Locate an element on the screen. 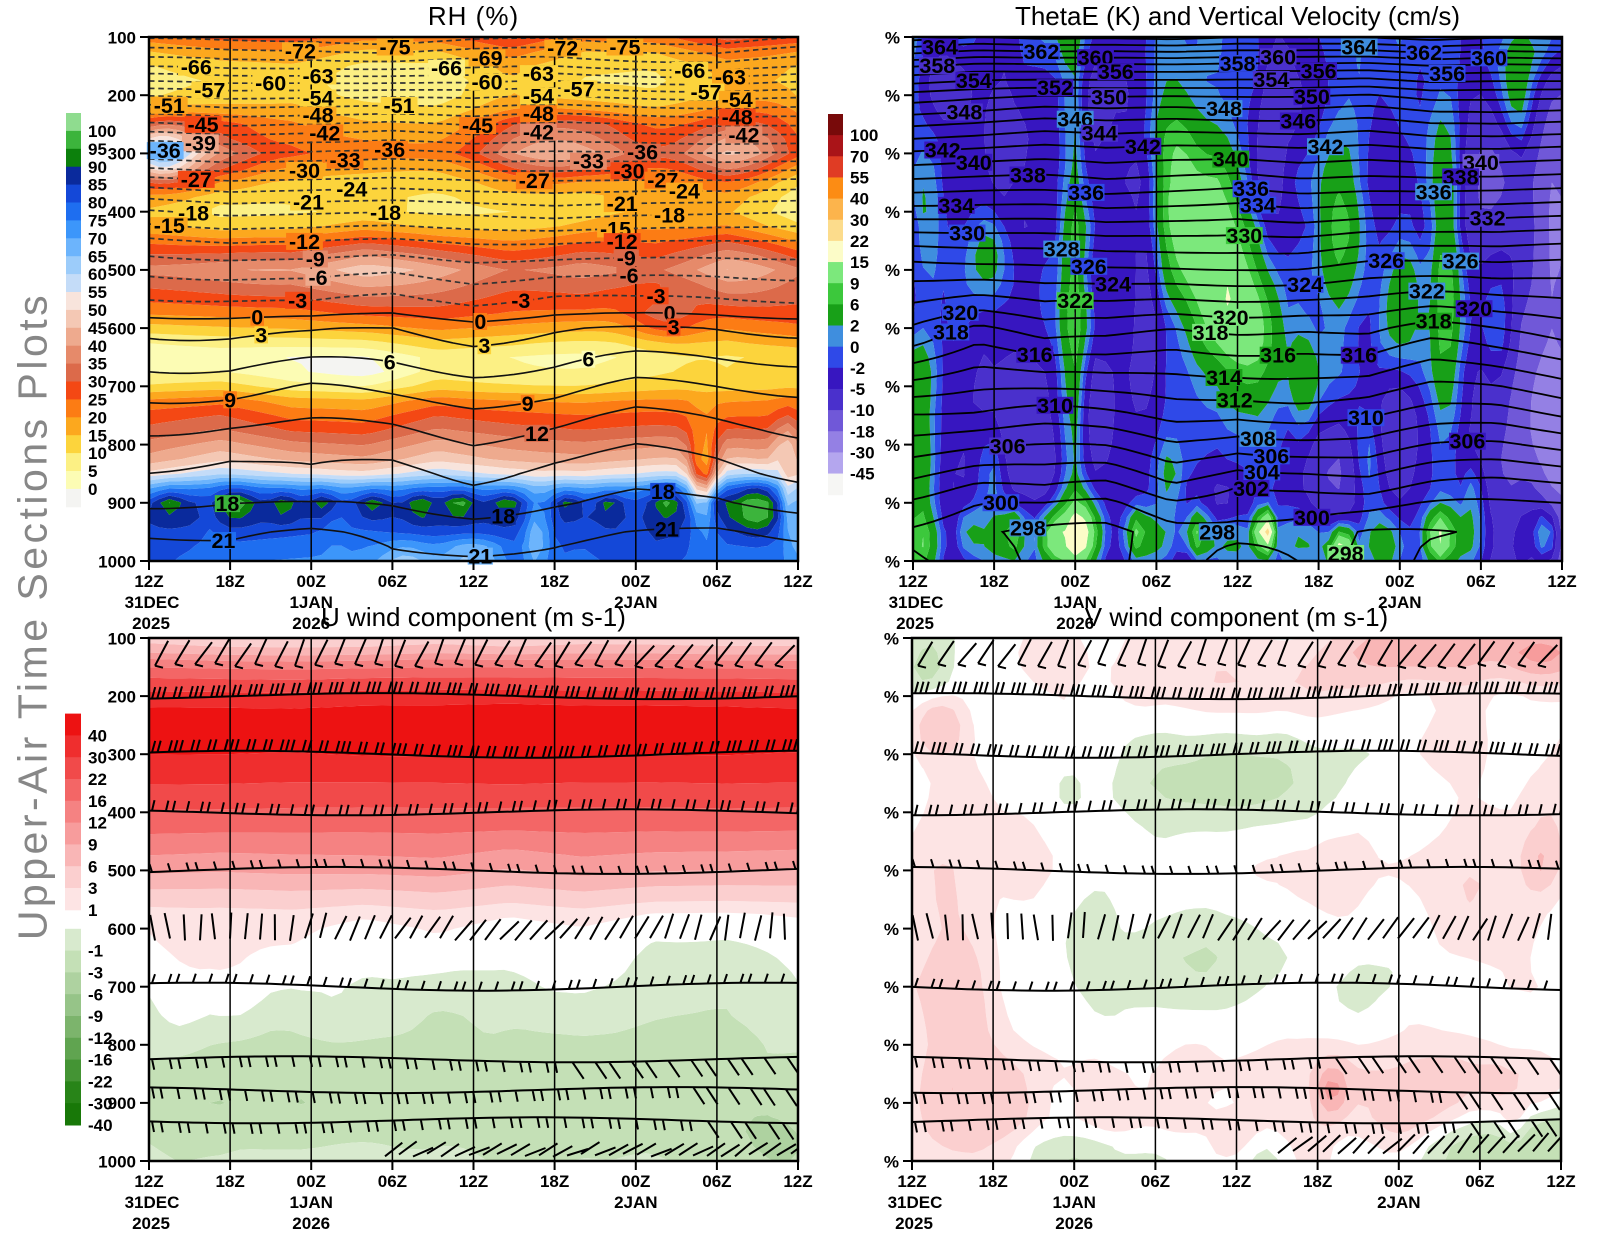  svg-text: 12 is located at coordinates (537, 434).